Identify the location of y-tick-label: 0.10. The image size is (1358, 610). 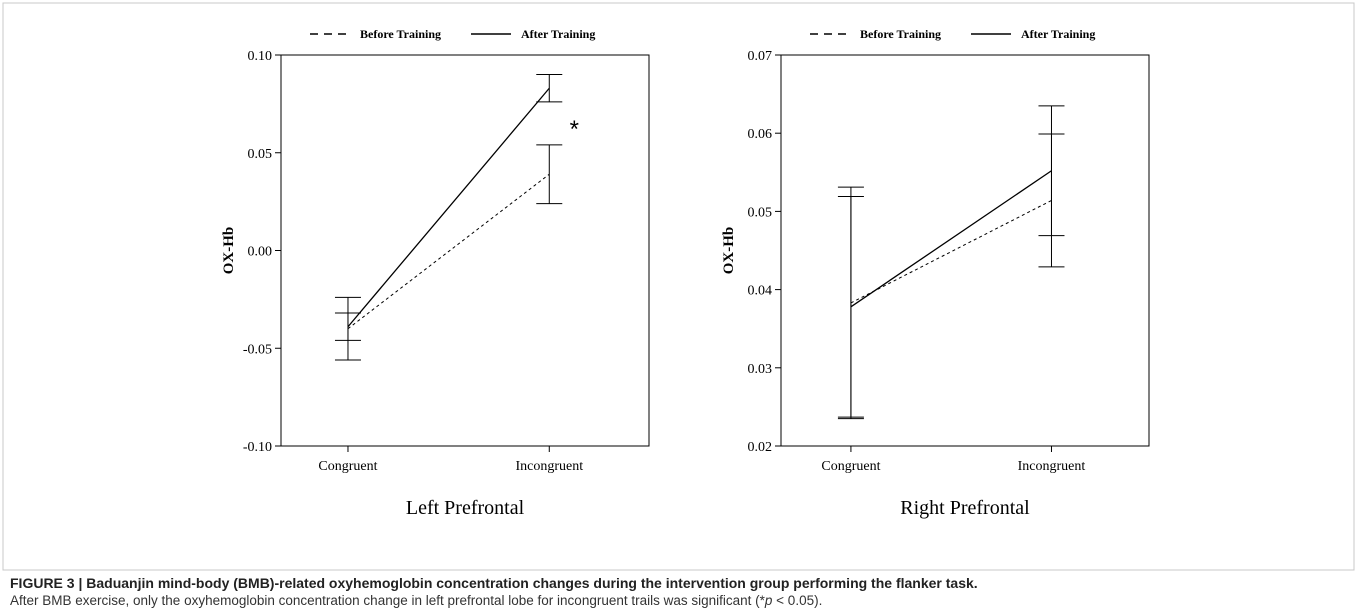
(260, 56).